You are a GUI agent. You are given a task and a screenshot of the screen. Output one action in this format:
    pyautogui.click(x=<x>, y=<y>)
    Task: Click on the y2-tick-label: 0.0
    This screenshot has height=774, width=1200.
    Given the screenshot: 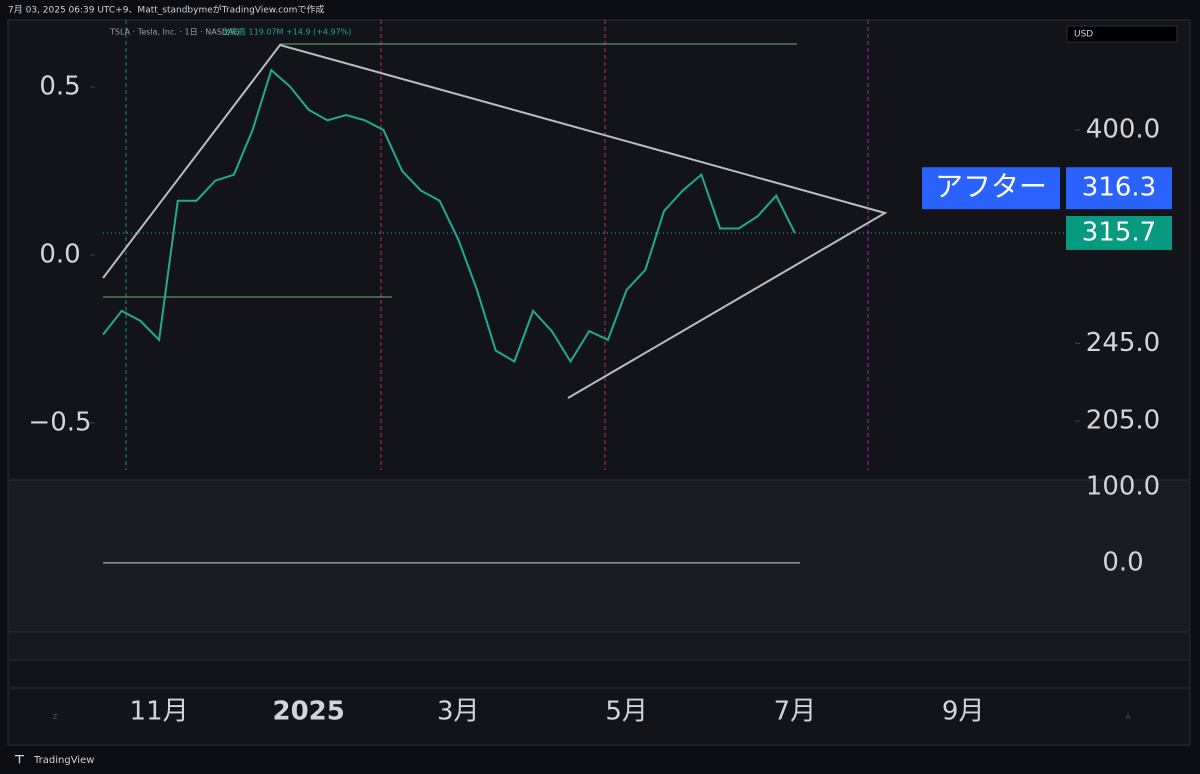 What is the action you would take?
    pyautogui.click(x=59, y=255)
    